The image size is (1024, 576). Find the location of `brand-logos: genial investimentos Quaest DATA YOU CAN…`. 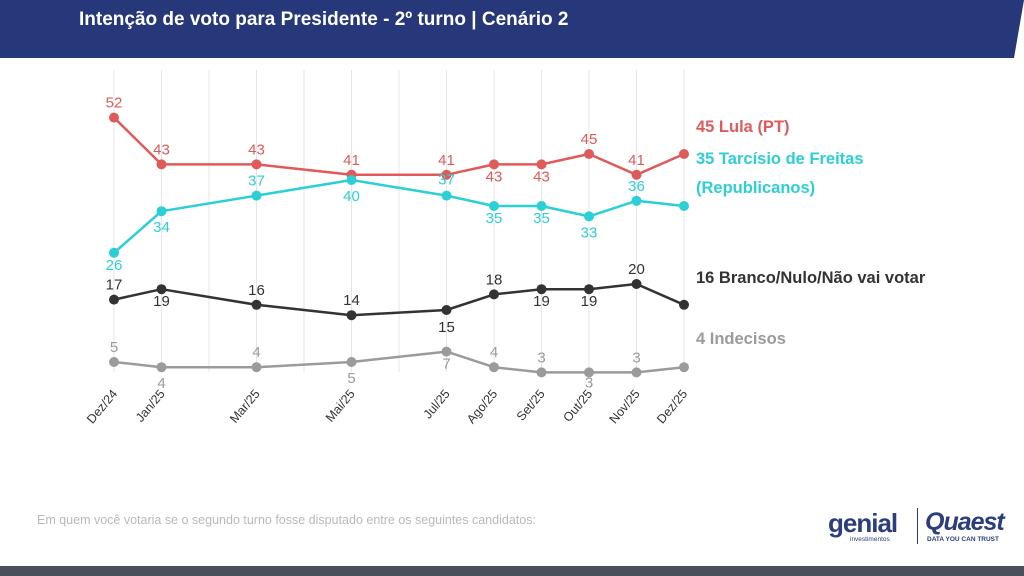

brand-logos: genial investimentos Quaest DATA YOU CAN… is located at coordinates (918, 526).